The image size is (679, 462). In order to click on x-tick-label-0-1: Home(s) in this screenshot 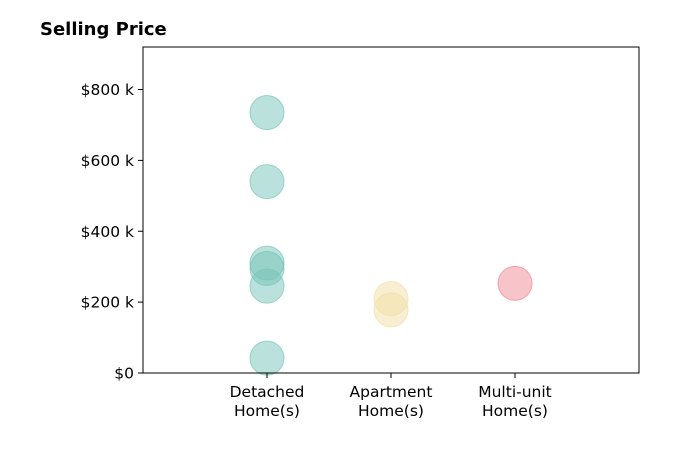, I will do `click(267, 411)`.